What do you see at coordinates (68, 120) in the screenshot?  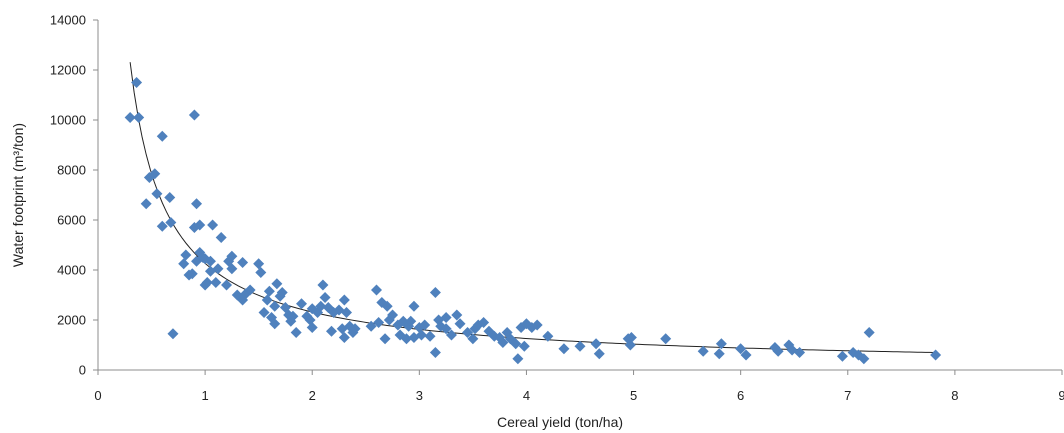 I see `y-tick-label: 10000` at bounding box center [68, 120].